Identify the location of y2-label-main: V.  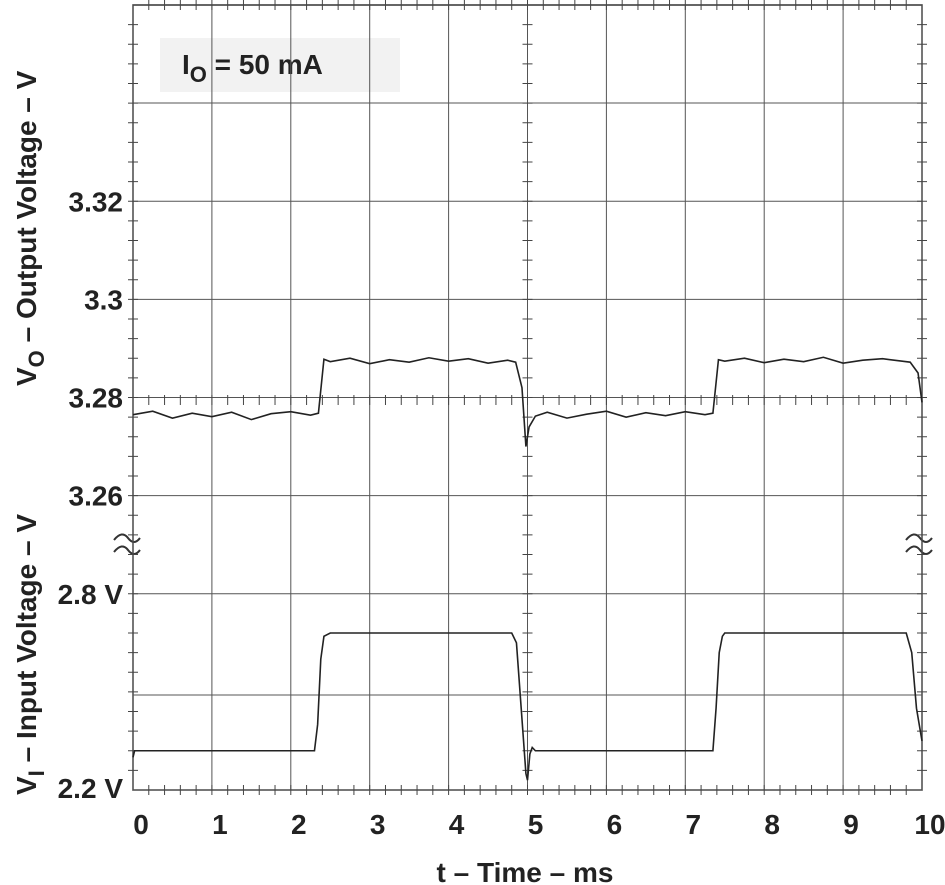
(26, 785).